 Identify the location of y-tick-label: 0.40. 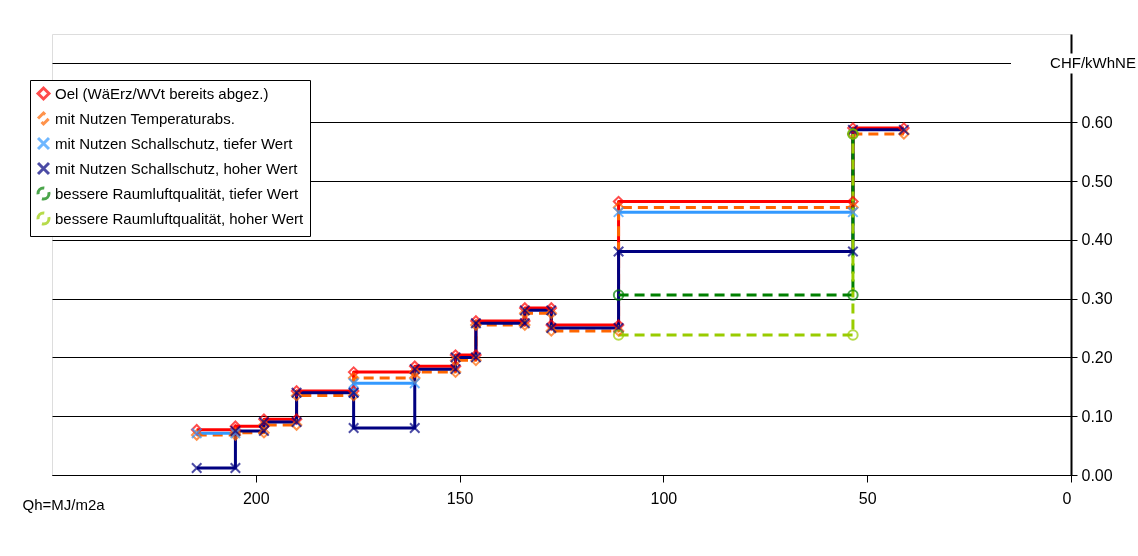
(1097, 240).